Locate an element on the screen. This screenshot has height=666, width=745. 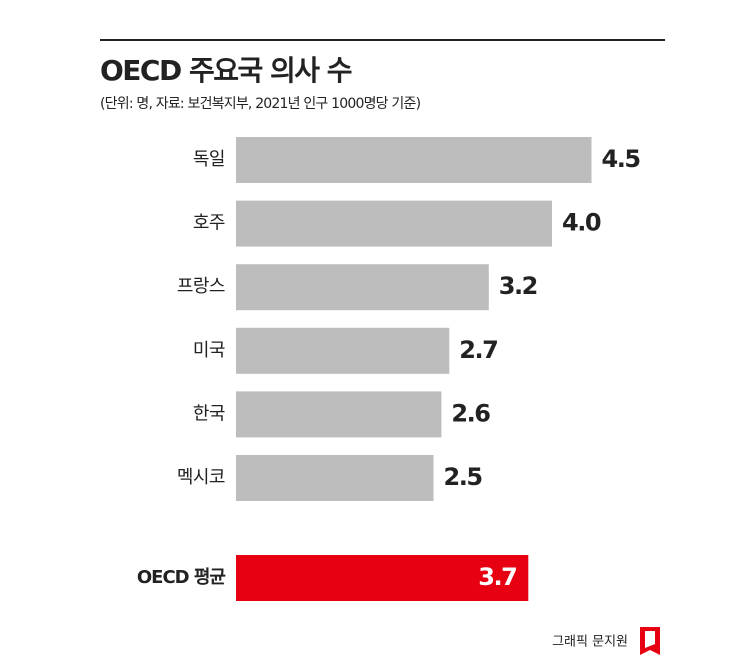
average-value-label: 3.7 is located at coordinates (497, 577).